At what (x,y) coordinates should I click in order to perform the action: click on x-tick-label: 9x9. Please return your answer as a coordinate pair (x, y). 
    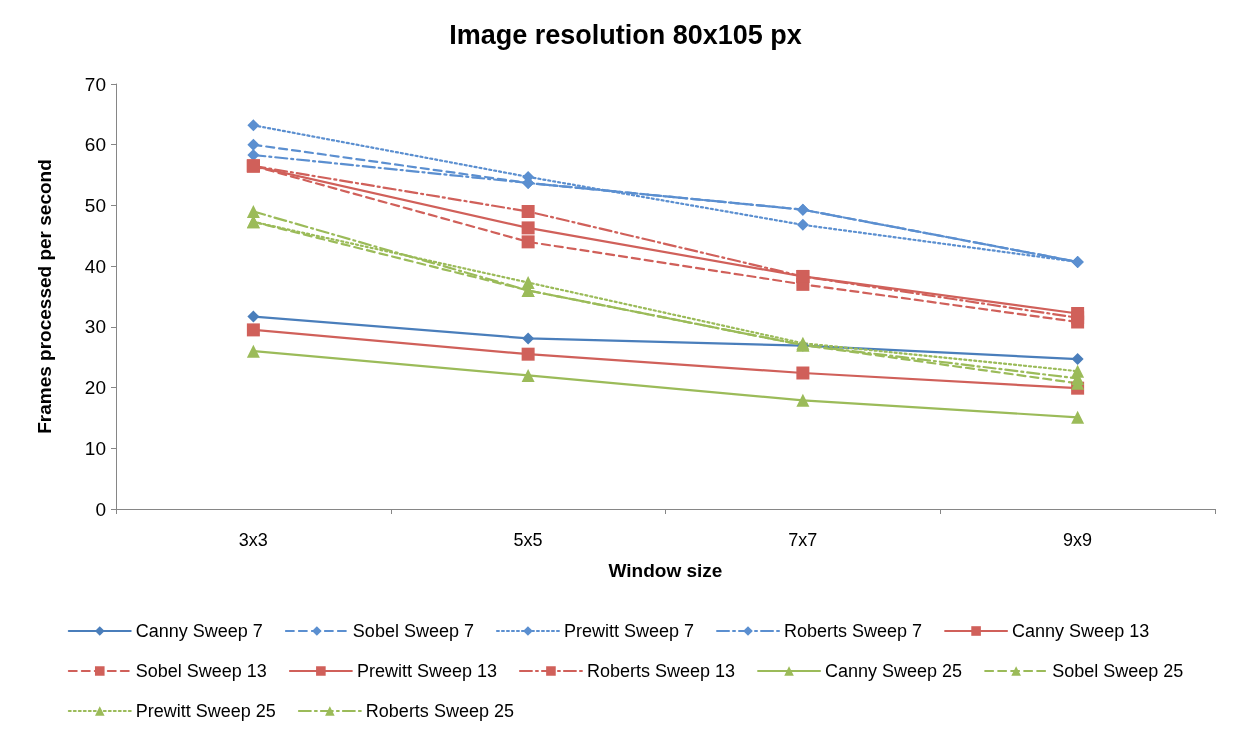
    Looking at the image, I should click on (1078, 540).